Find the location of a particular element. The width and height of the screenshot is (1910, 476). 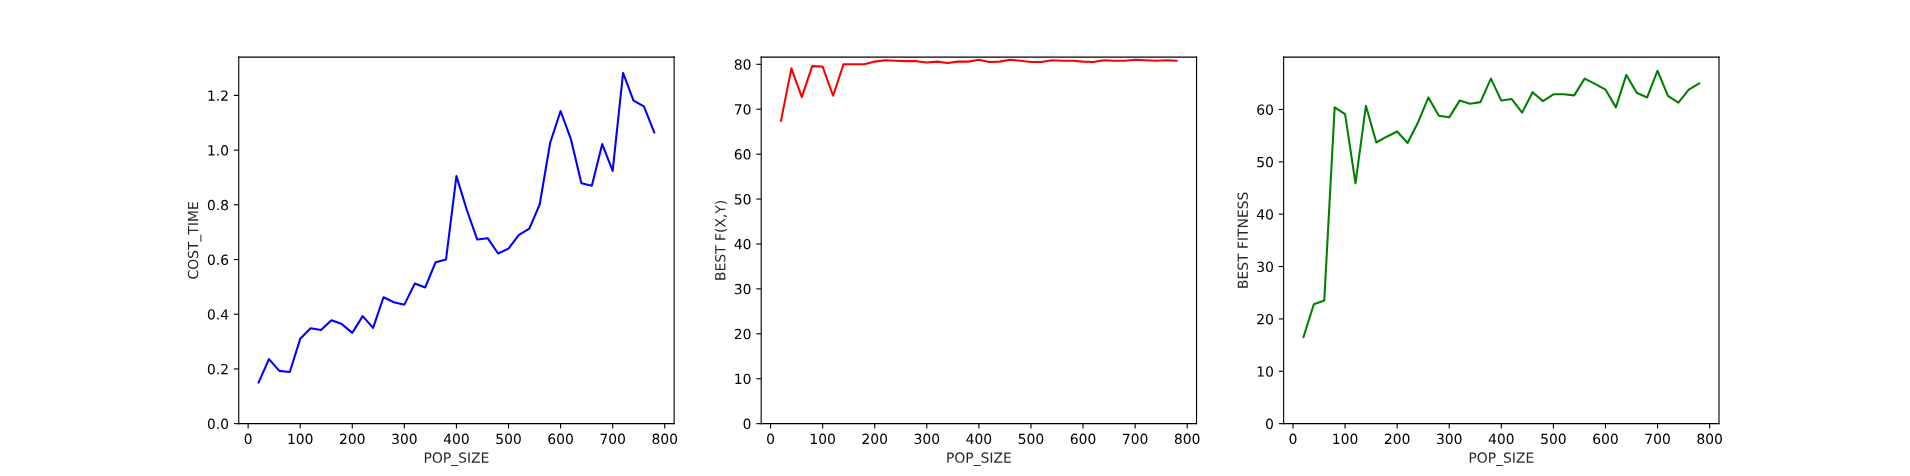

y-tick-label: 70 is located at coordinates (742, 109).